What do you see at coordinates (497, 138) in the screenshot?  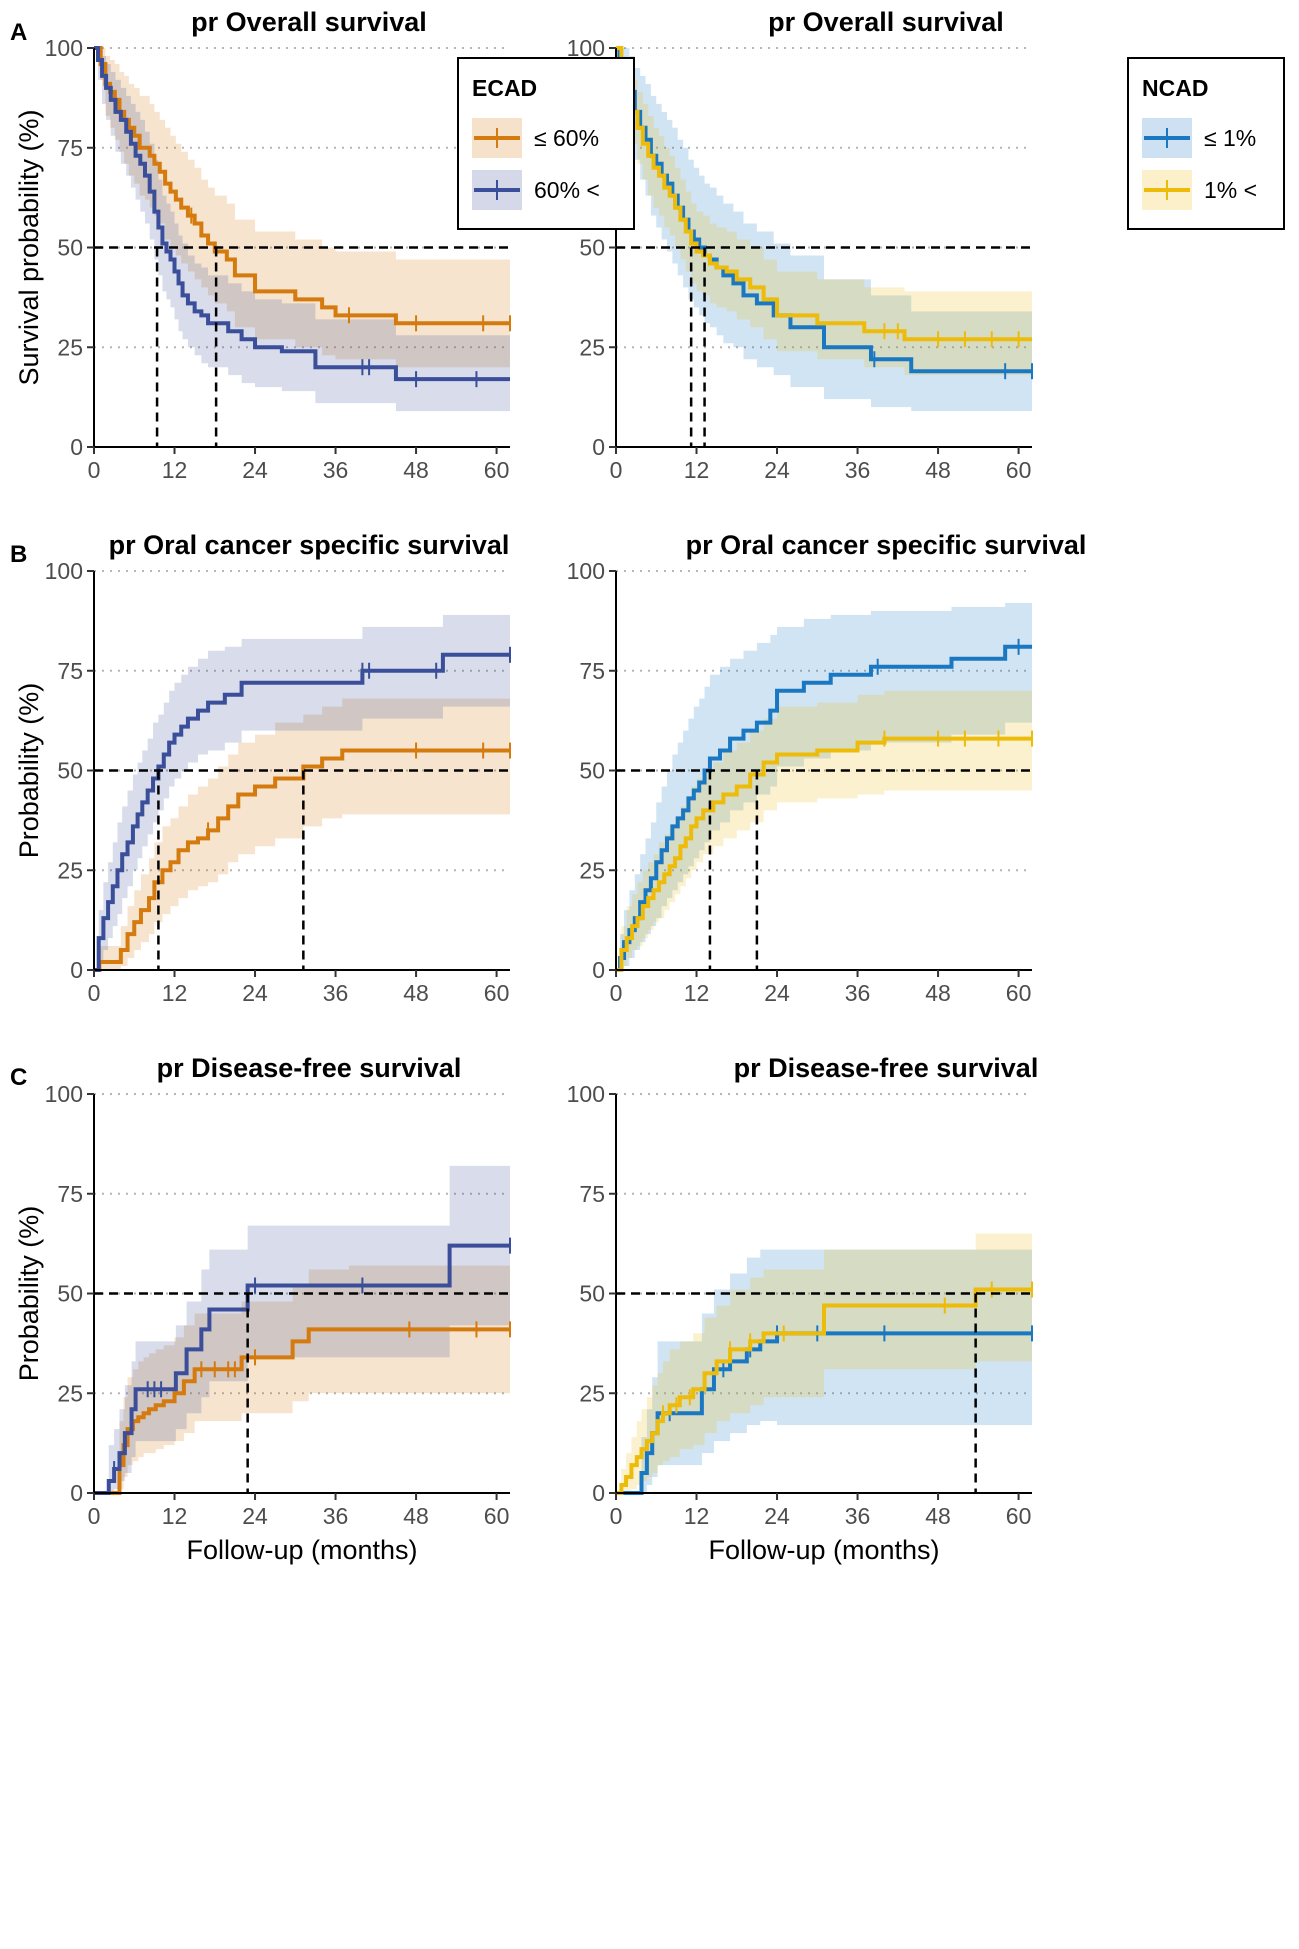 I see `legend-ecad-key-low` at bounding box center [497, 138].